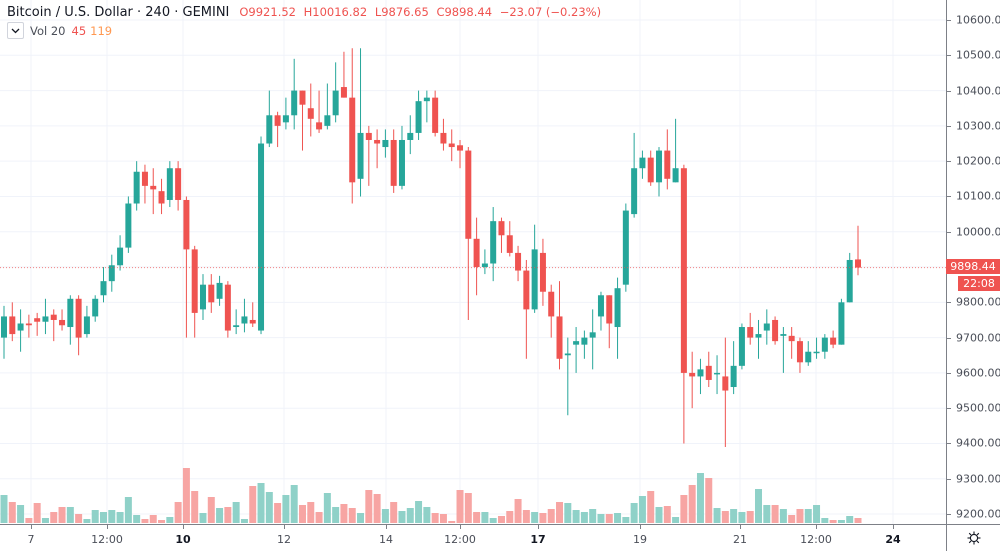  I want to click on price-tick-label: 10300.00, so click(978, 126).